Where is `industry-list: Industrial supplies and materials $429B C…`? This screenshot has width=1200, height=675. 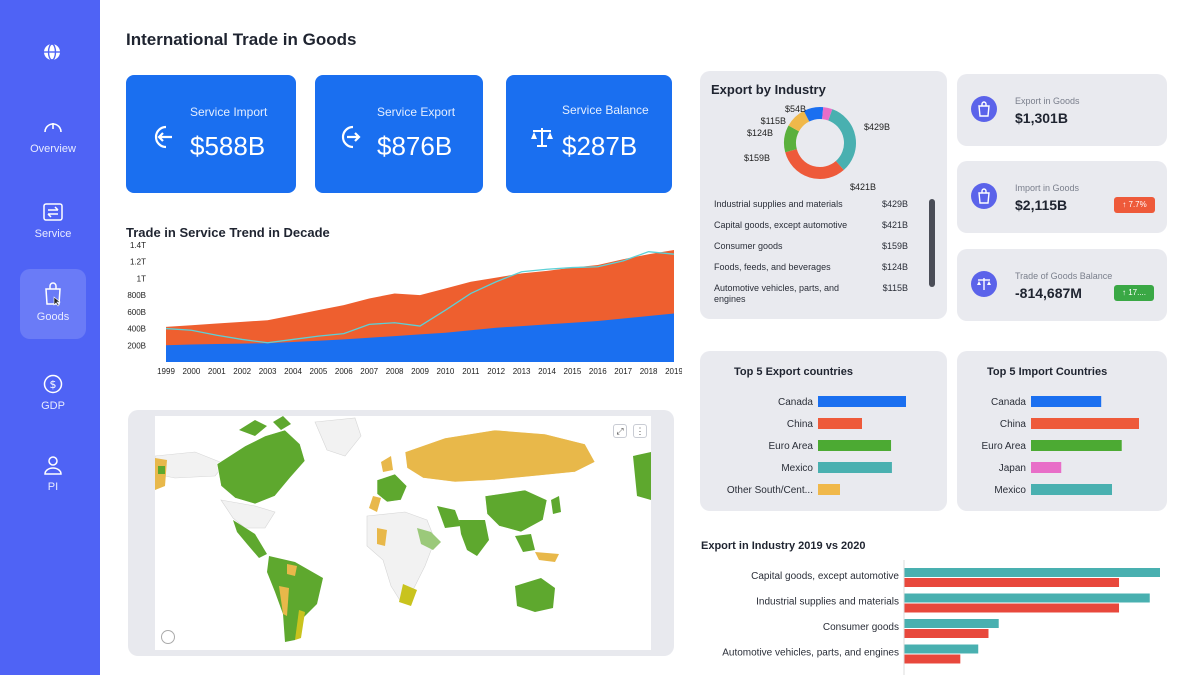 industry-list: Industrial supplies and materials $429B C… is located at coordinates (811, 252).